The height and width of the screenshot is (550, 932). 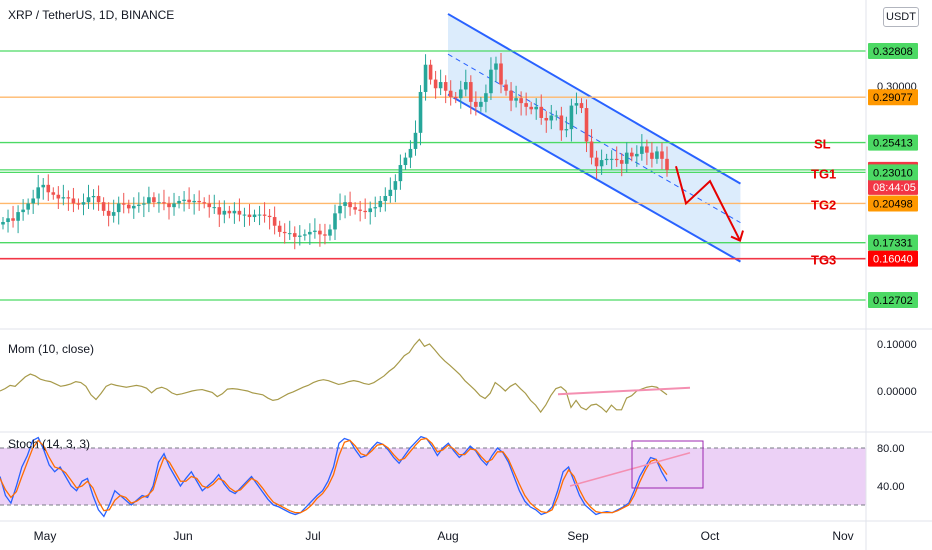 I want to click on projection-path, so click(x=708, y=204).